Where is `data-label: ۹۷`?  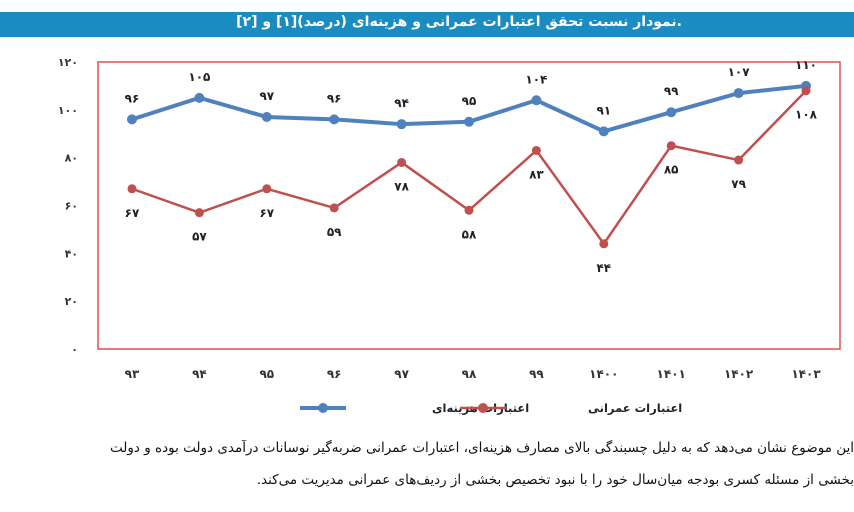
data-label: ۹۷ is located at coordinates (266, 96).